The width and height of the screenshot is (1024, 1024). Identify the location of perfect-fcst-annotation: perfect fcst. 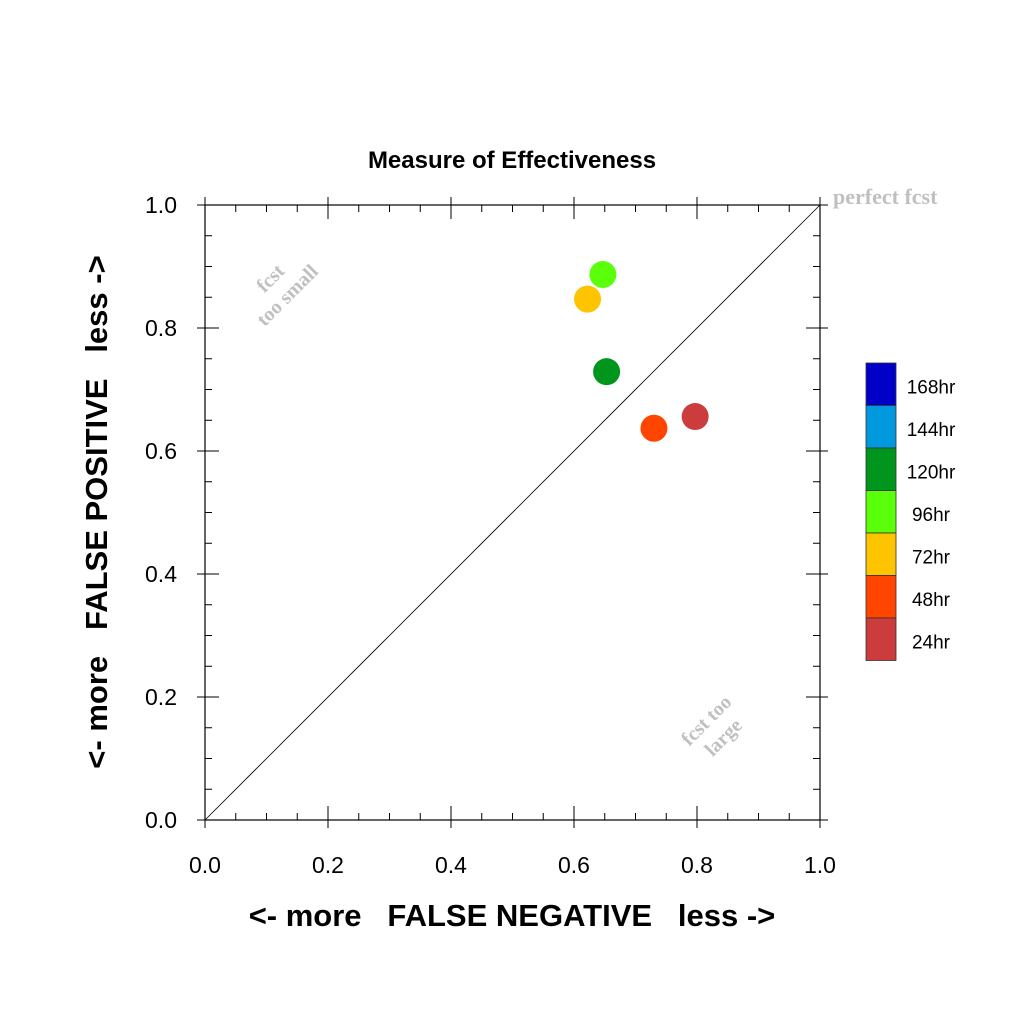
(885, 196).